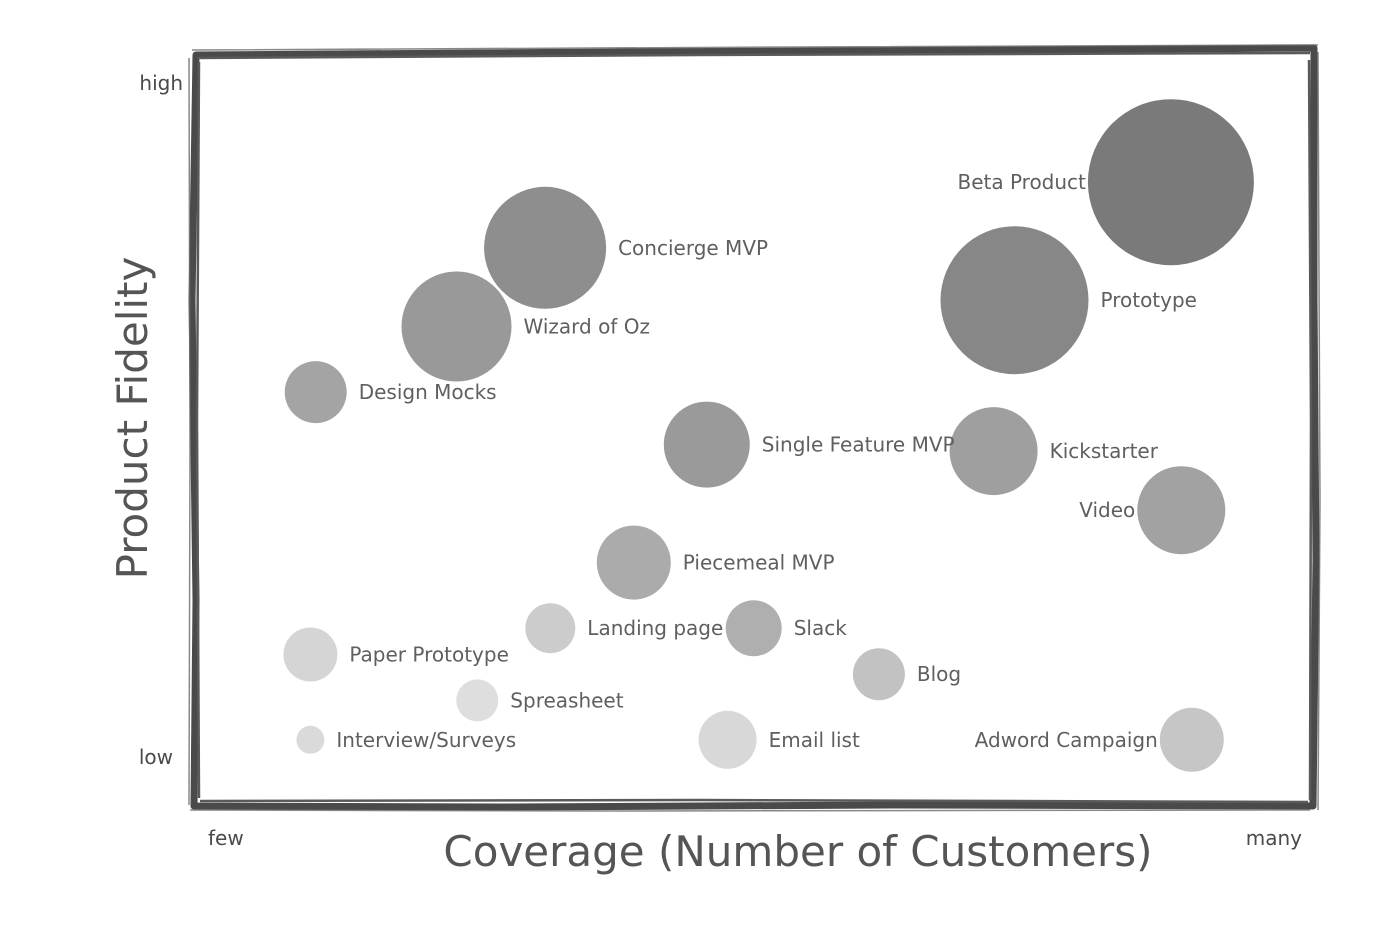 The width and height of the screenshot is (1400, 933). What do you see at coordinates (633, 562) in the screenshot?
I see `bubble-piecemeal-mvp` at bounding box center [633, 562].